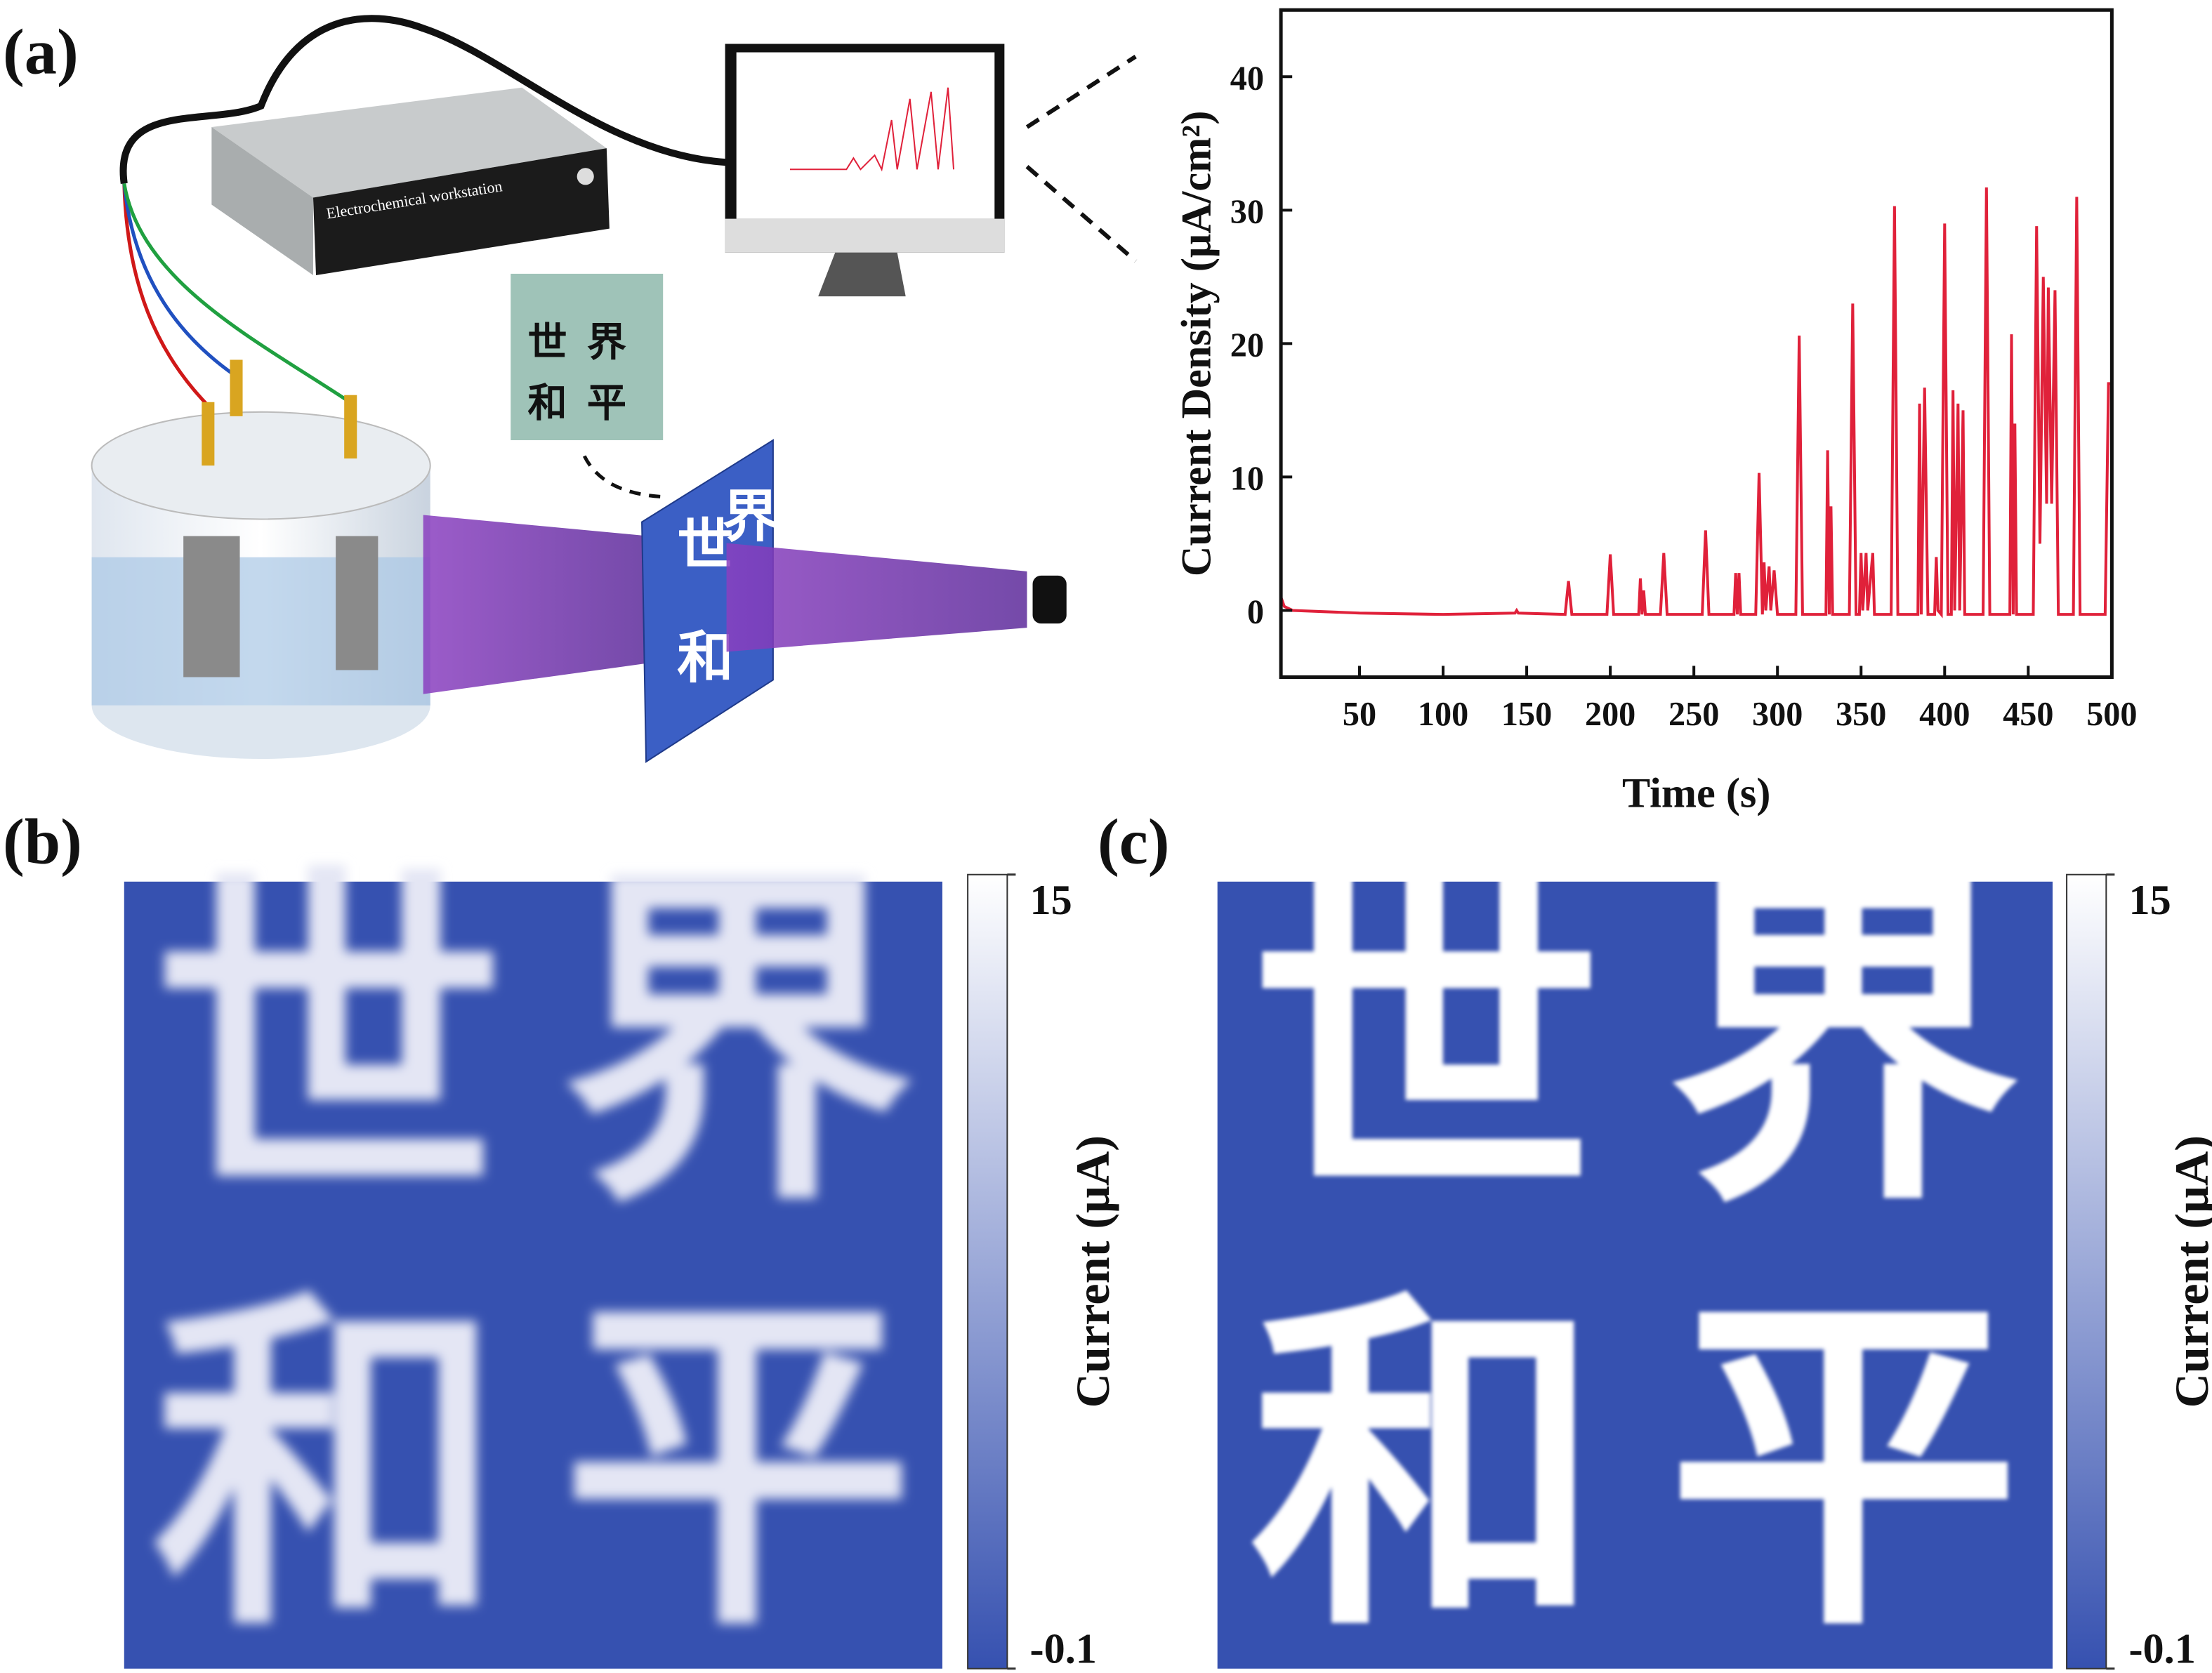 This screenshot has width=2212, height=1673. What do you see at coordinates (42, 842) in the screenshot?
I see `panel-label: (b)` at bounding box center [42, 842].